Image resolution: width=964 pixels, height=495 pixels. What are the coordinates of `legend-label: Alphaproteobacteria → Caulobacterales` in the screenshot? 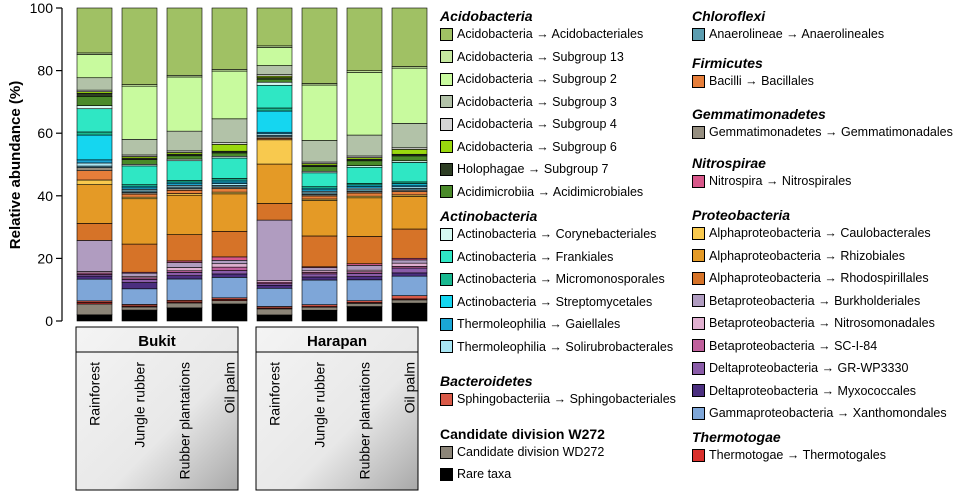 It's located at (820, 233).